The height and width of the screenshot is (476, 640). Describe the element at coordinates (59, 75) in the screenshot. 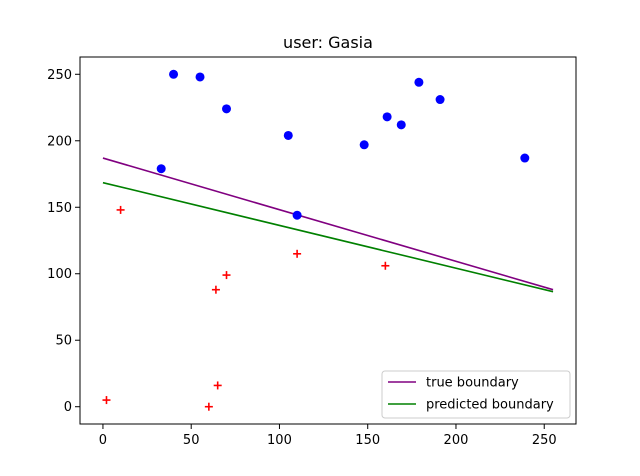

I see `y-tick-label: 250` at that location.